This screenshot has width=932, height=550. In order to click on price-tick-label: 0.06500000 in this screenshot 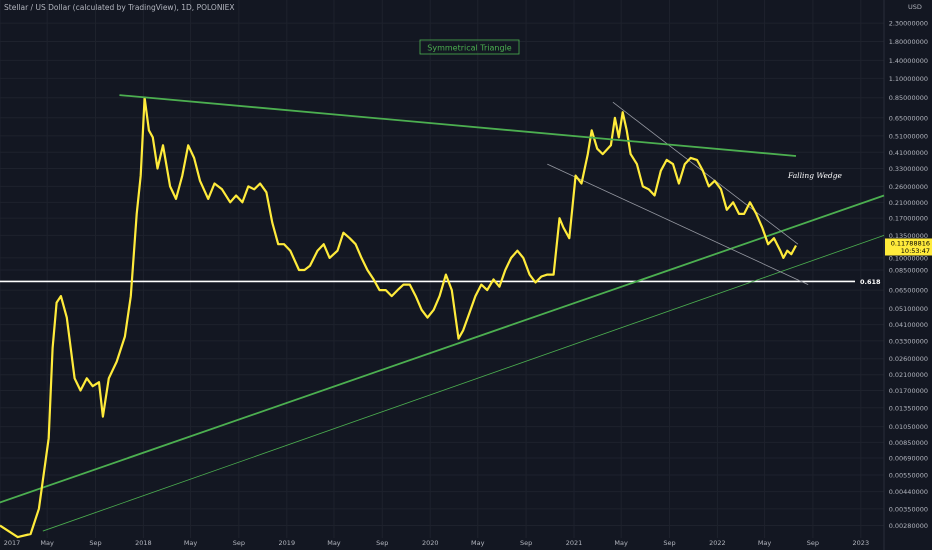, I will do `click(908, 291)`.